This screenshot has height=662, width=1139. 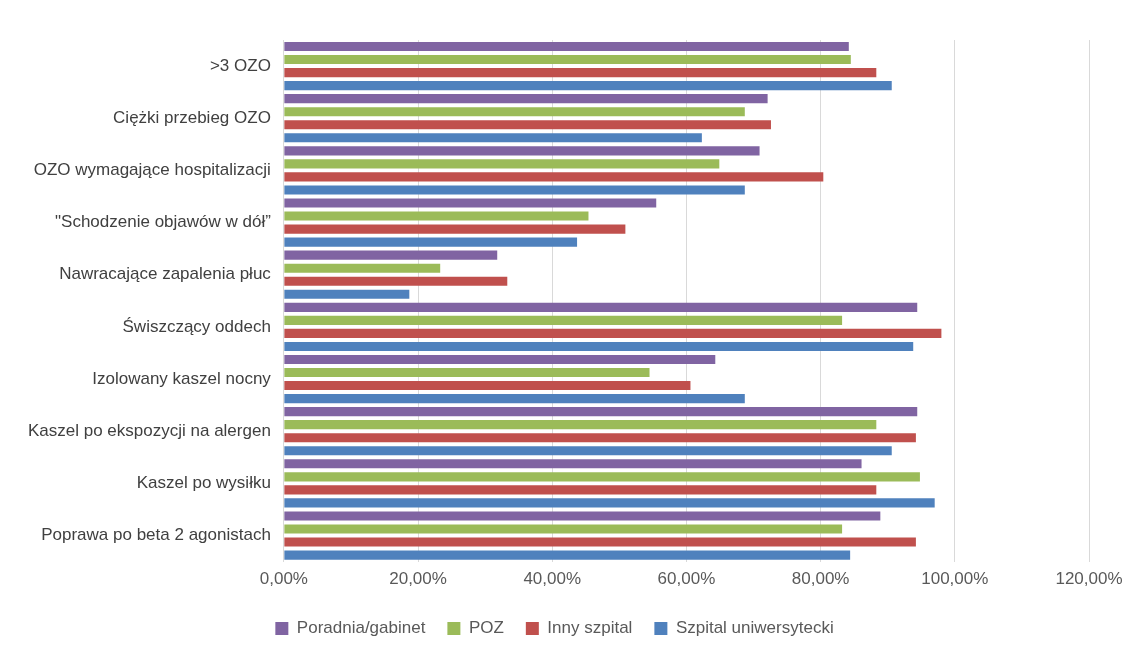 What do you see at coordinates (240, 65) in the screenshot?
I see `y-tick-label: >3 OZO` at bounding box center [240, 65].